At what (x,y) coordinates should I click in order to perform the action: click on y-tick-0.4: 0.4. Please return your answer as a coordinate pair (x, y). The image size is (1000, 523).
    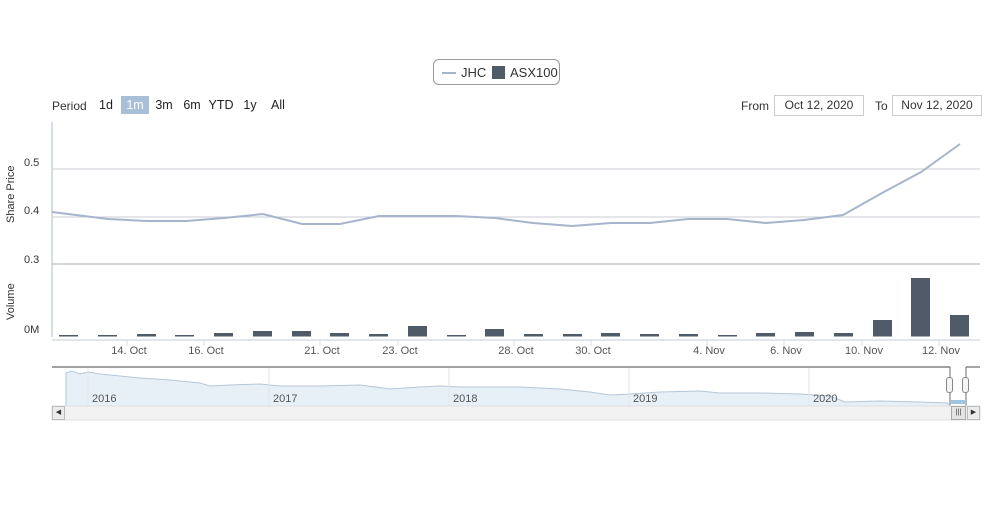
    Looking at the image, I should click on (32, 211).